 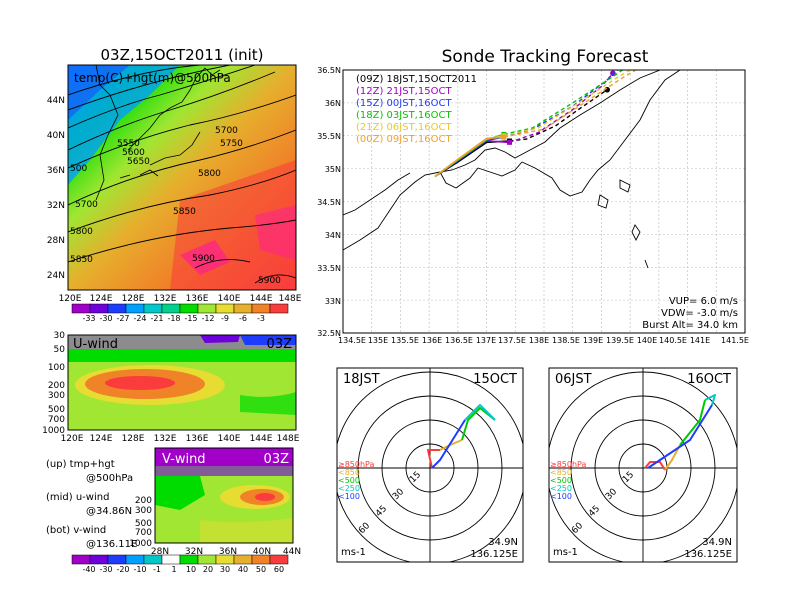 I want to click on lon-tick: 132E, so click(x=165, y=299).